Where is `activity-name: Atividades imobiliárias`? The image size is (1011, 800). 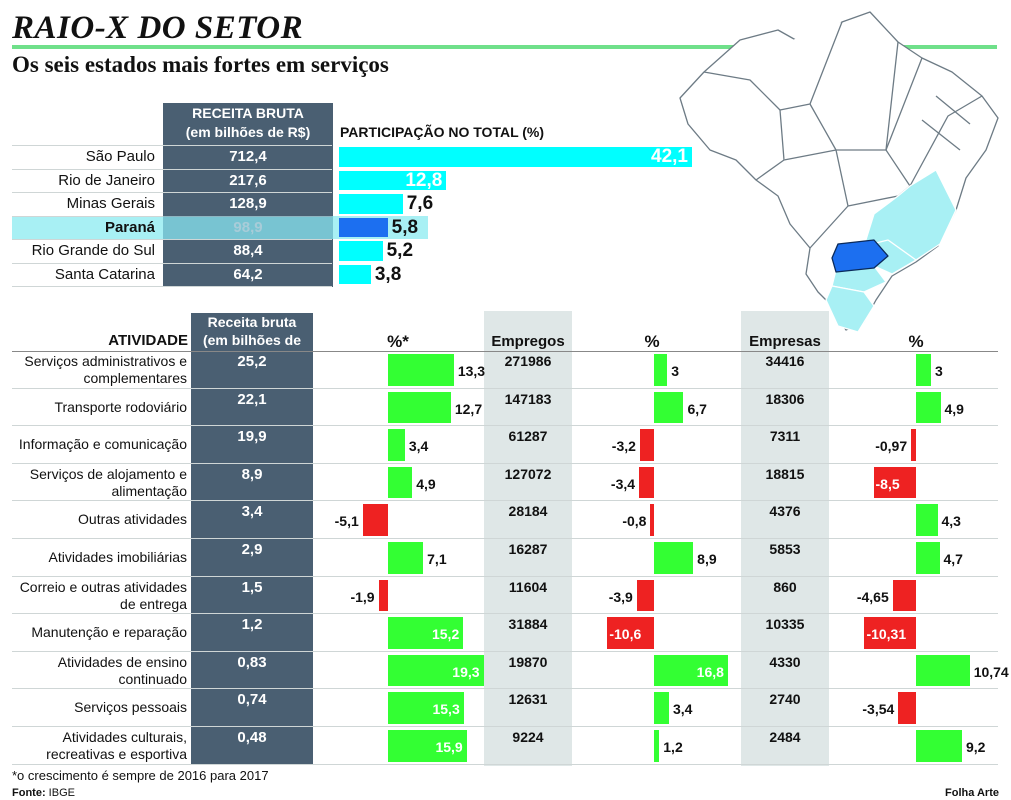
activity-name: Atividades imobiliárias is located at coordinates (117, 557).